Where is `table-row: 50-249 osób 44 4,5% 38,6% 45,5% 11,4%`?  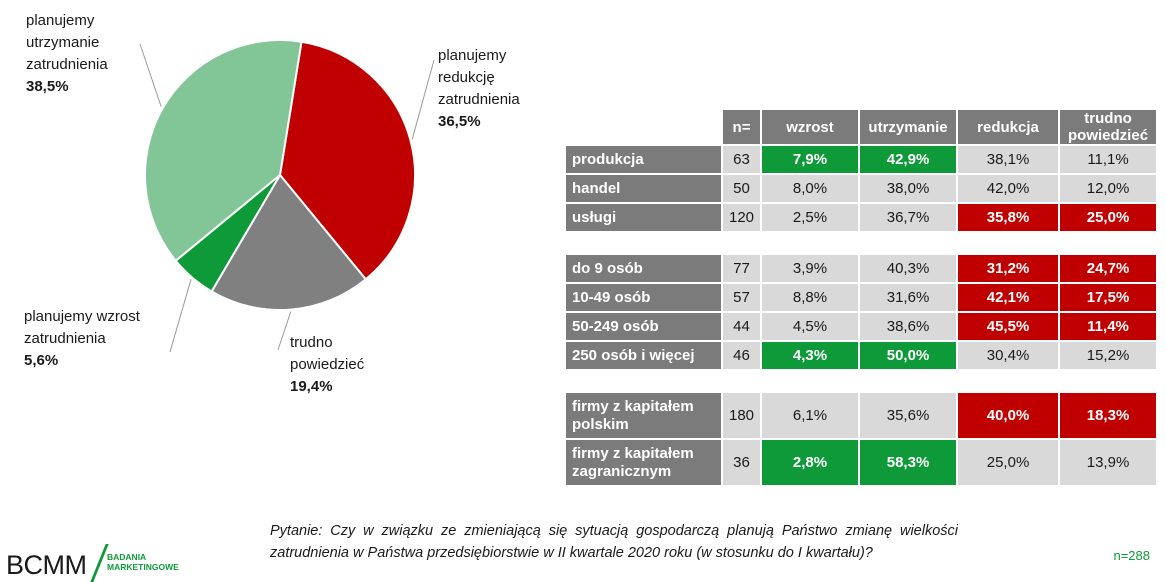 table-row: 50-249 osób 44 4,5% 38,6% 45,5% 11,4% is located at coordinates (861, 326).